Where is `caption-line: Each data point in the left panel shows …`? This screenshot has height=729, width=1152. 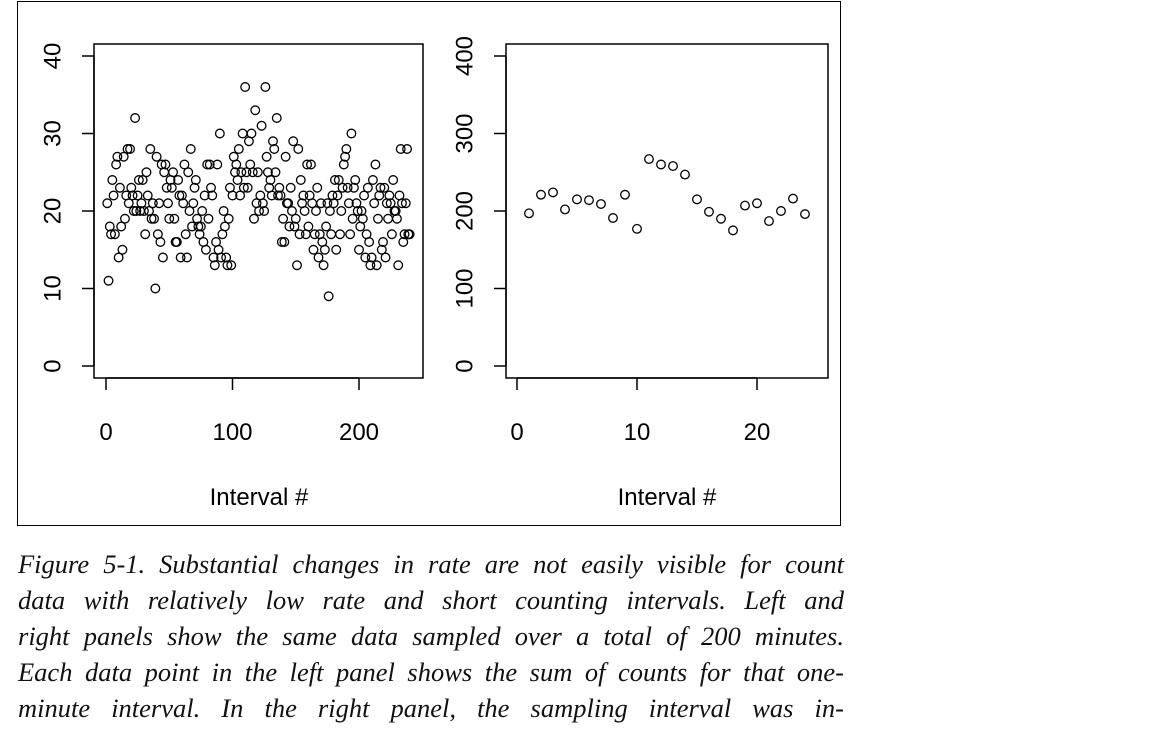
caption-line: Each data point in the left panel shows … is located at coordinates (431, 672).